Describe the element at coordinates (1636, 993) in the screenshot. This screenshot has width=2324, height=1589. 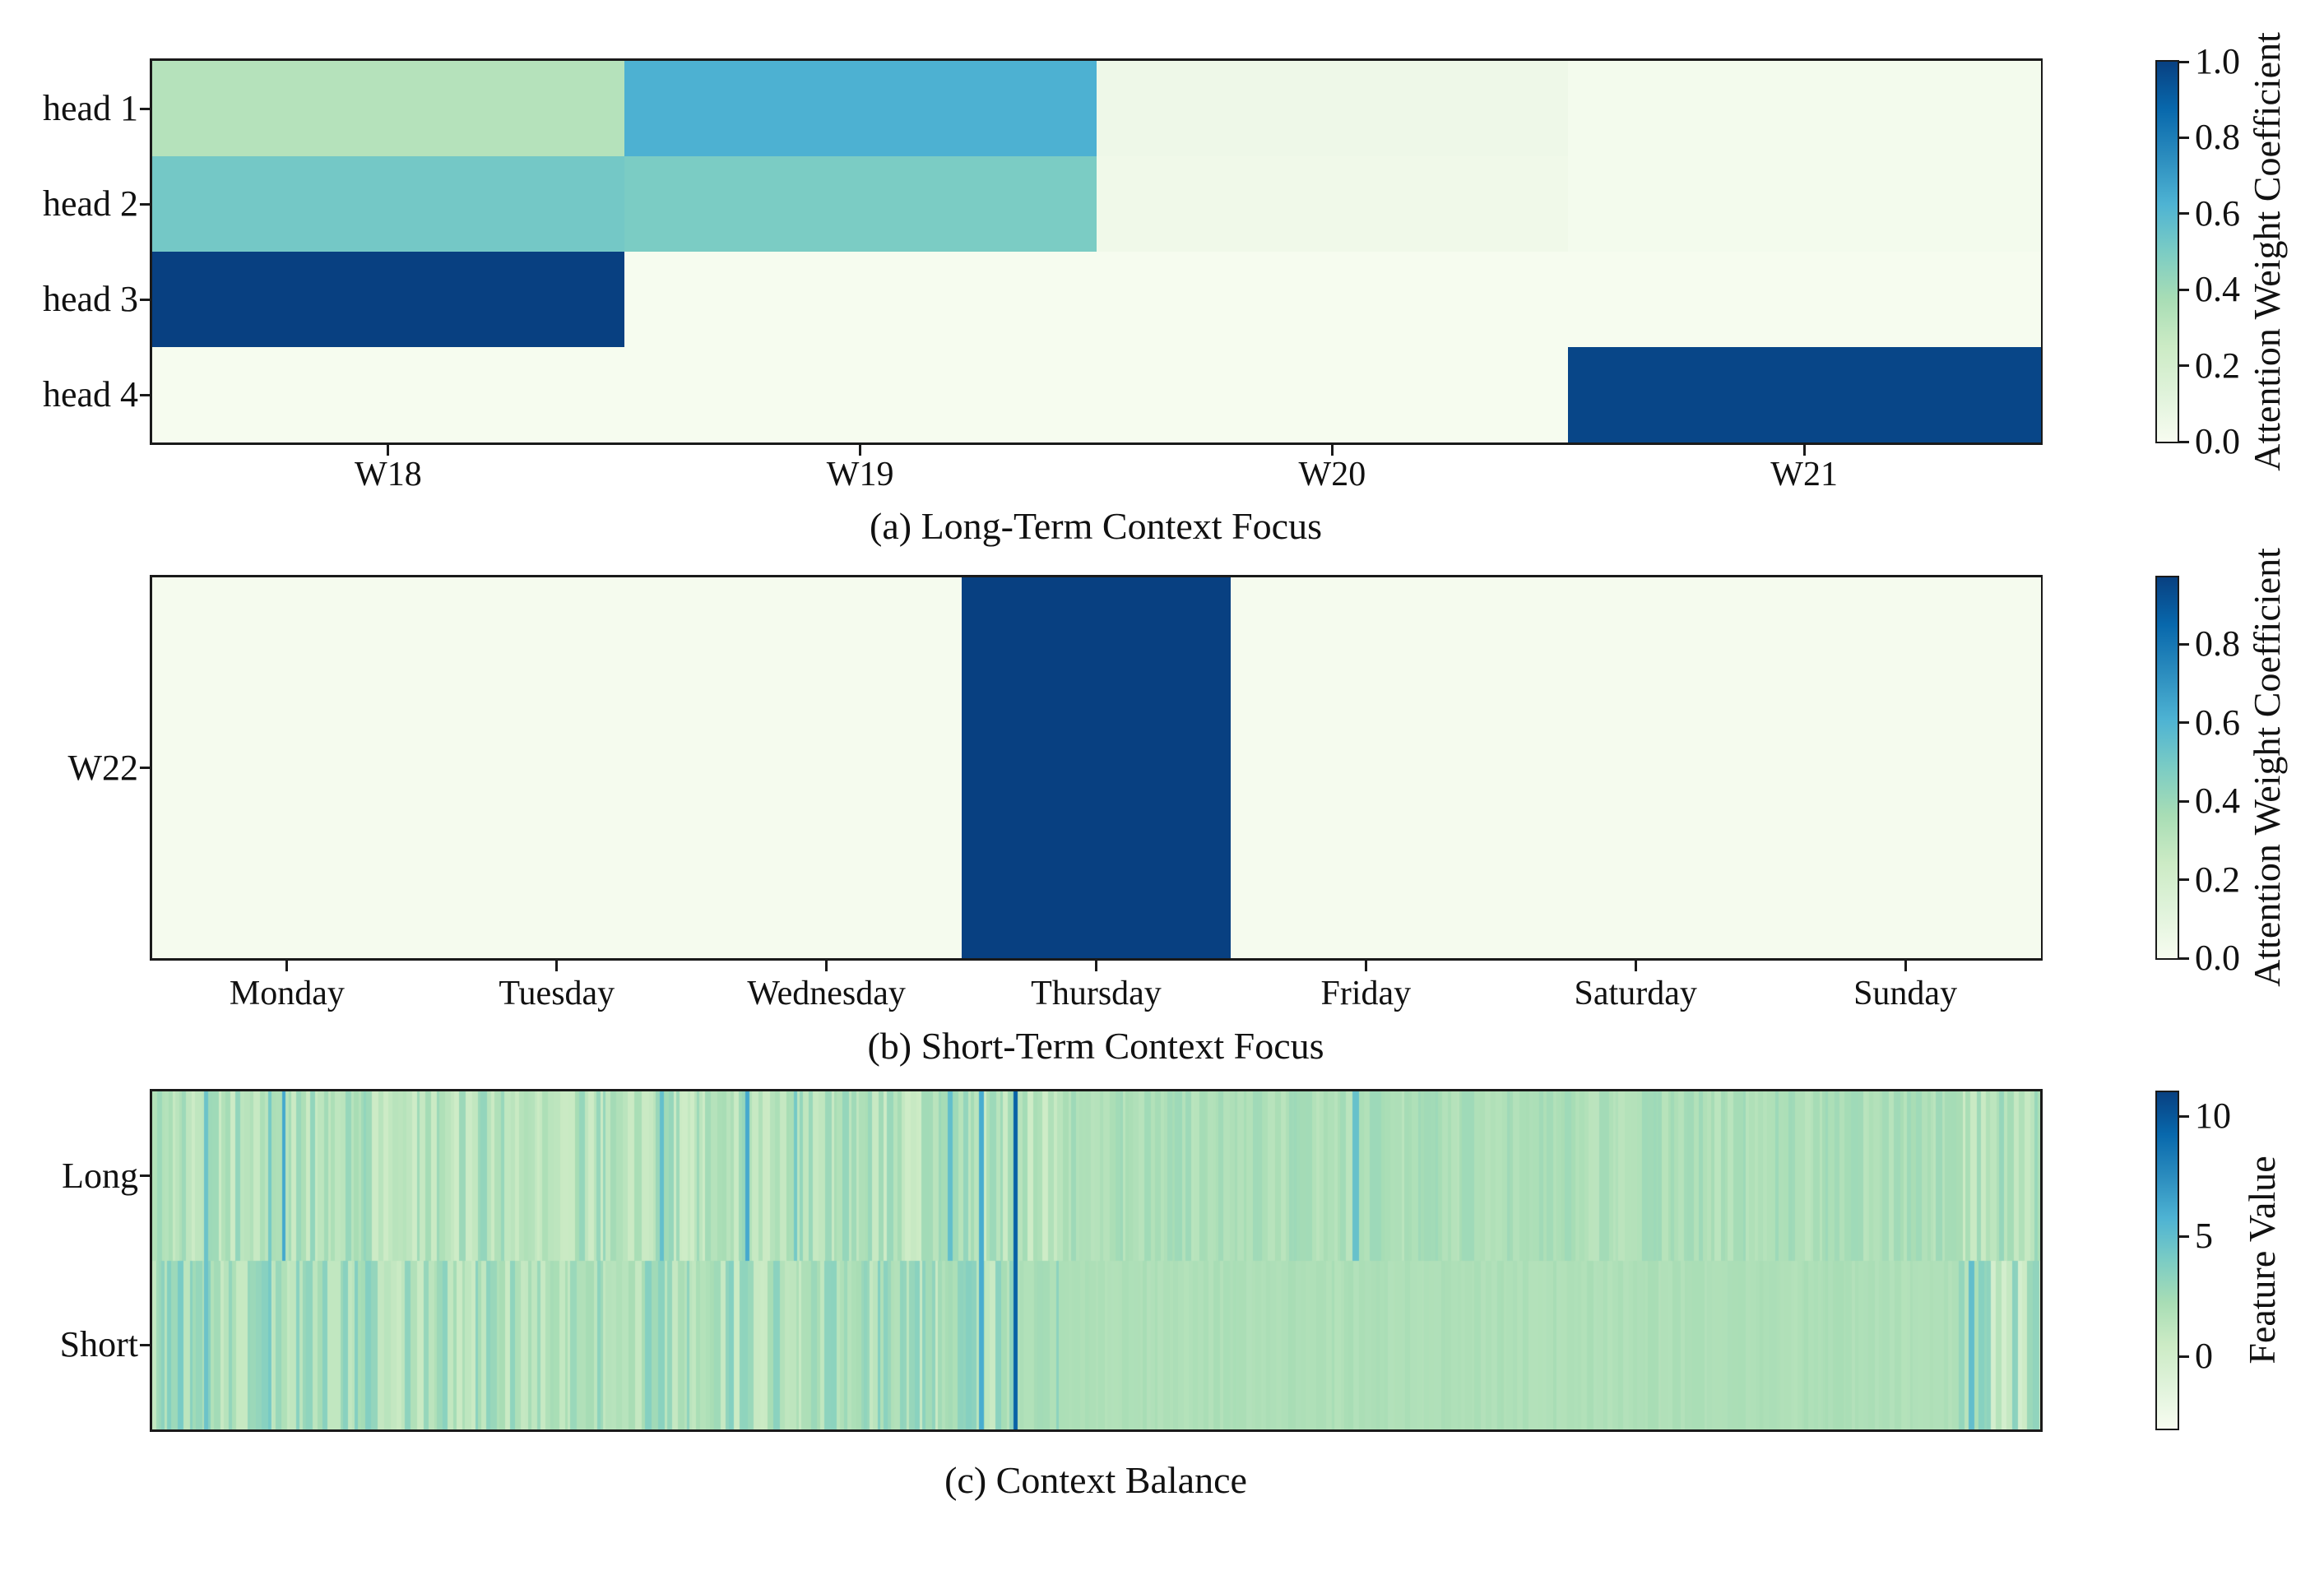
I see `x-tick-label: Saturday` at that location.